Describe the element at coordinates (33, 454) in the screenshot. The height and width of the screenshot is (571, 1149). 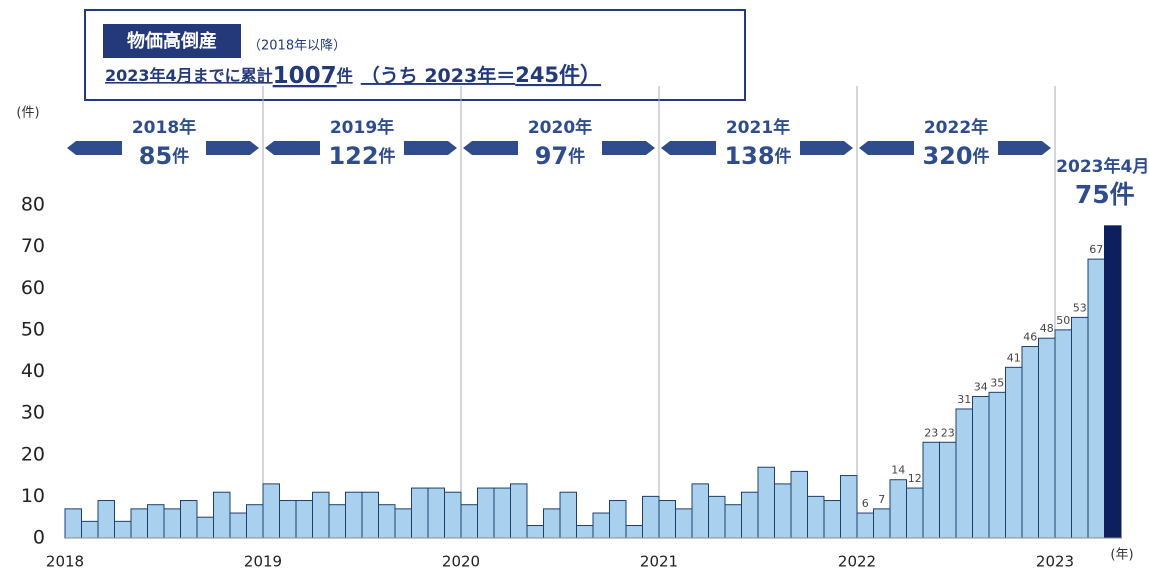
I see `y-tick-label: 20` at that location.